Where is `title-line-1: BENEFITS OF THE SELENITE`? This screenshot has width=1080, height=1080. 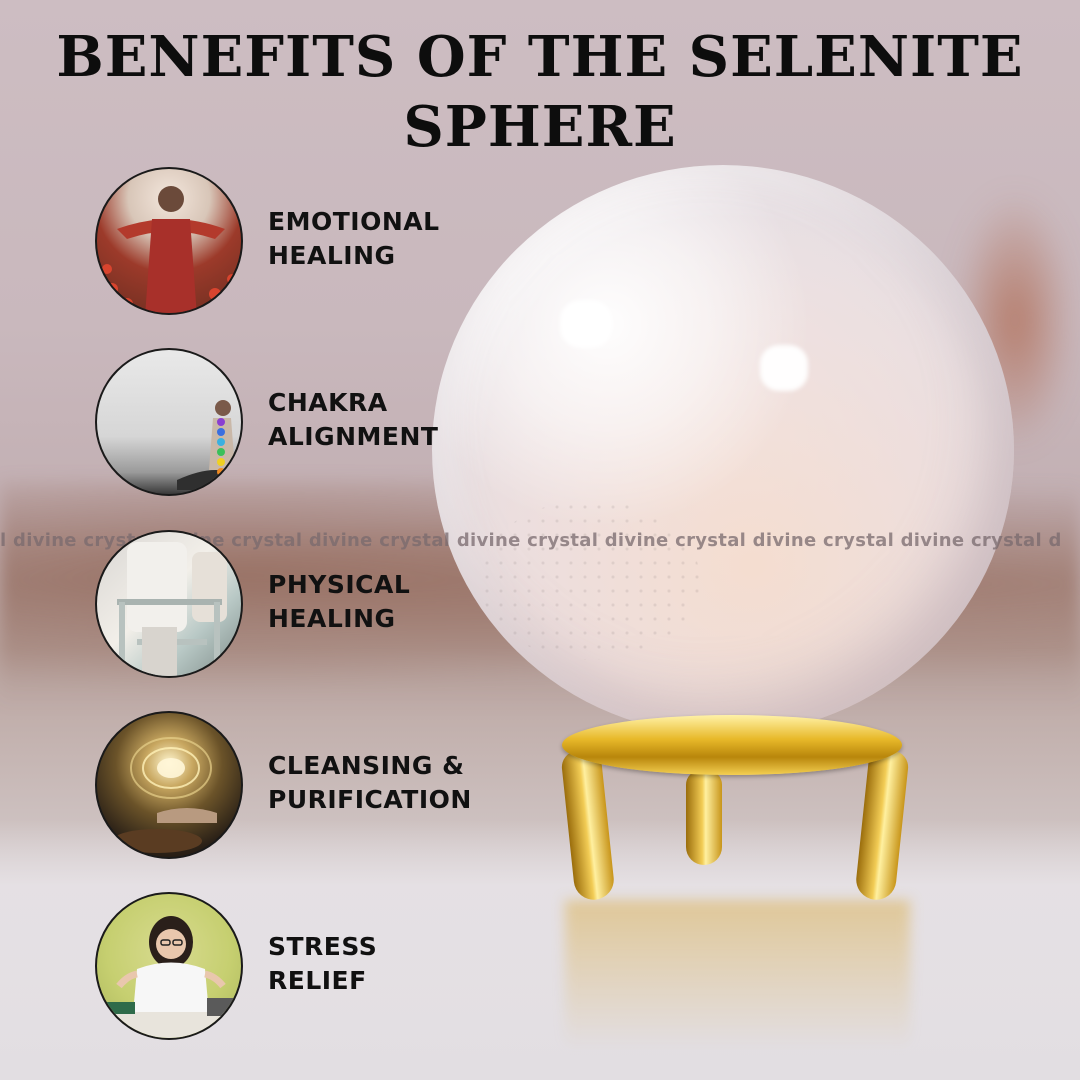 title-line-1: BENEFITS OF THE SELENITE is located at coordinates (540, 57).